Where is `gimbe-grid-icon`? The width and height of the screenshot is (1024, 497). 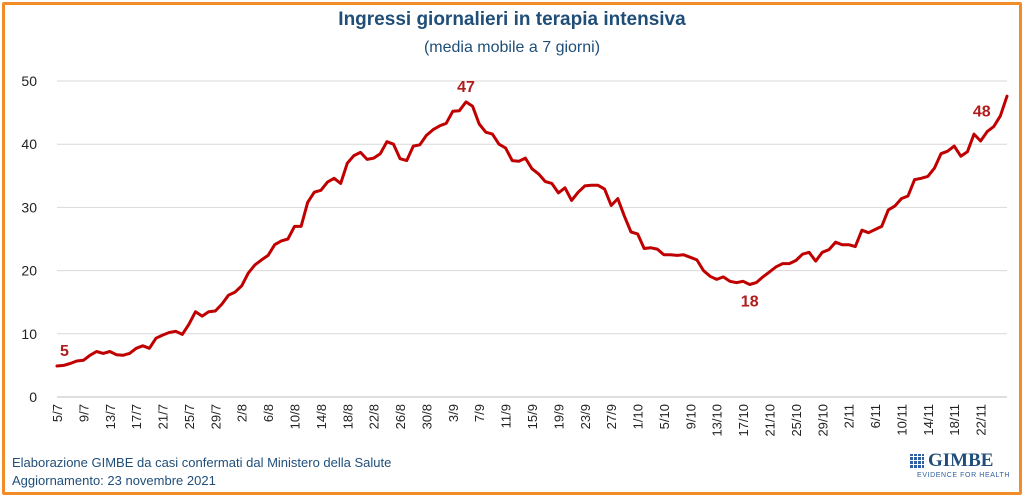 gimbe-grid-icon is located at coordinates (917, 461).